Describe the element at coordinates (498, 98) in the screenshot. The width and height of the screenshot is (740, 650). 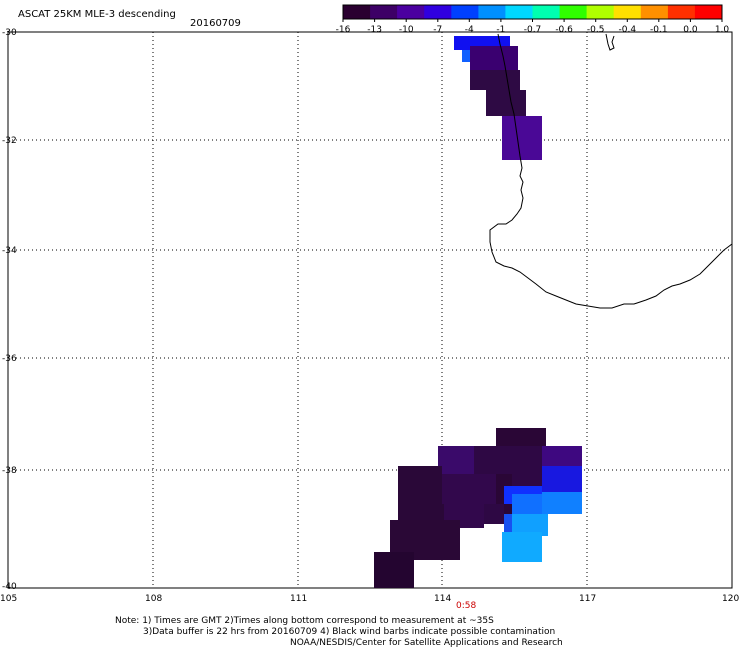
I see `swath-north` at that location.